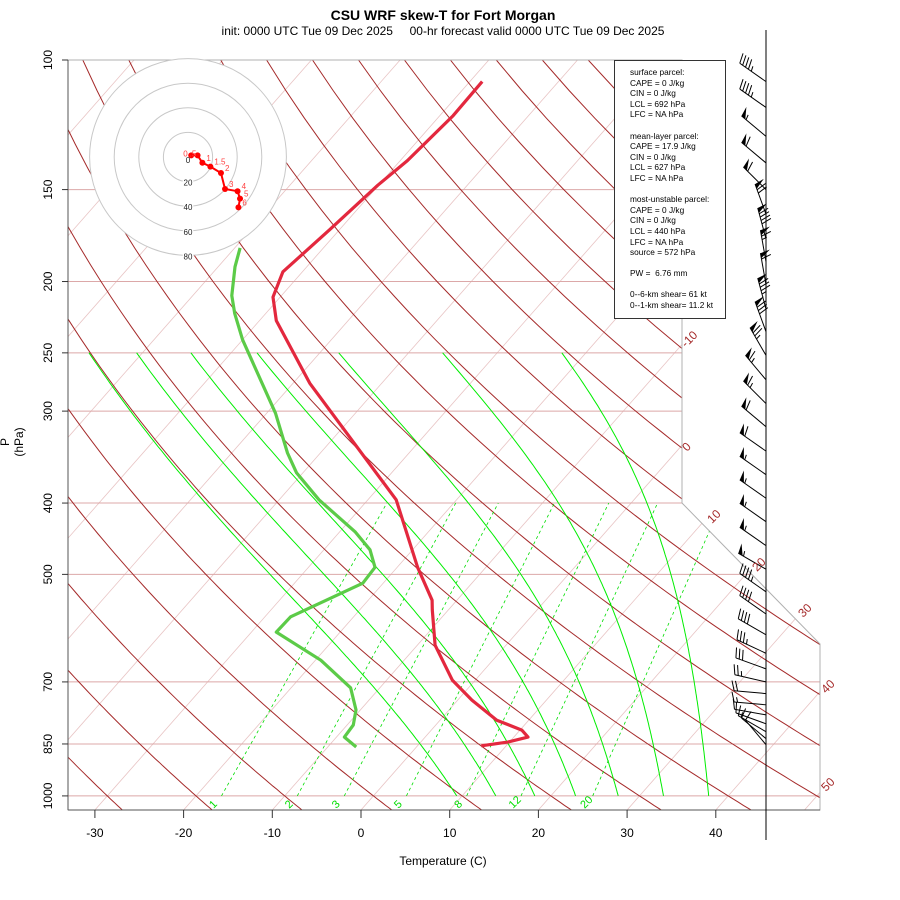 Image resolution: width=900 pixels, height=900 pixels. Describe the element at coordinates (811, 435) in the screenshot. I see `isotherm-line` at that location.